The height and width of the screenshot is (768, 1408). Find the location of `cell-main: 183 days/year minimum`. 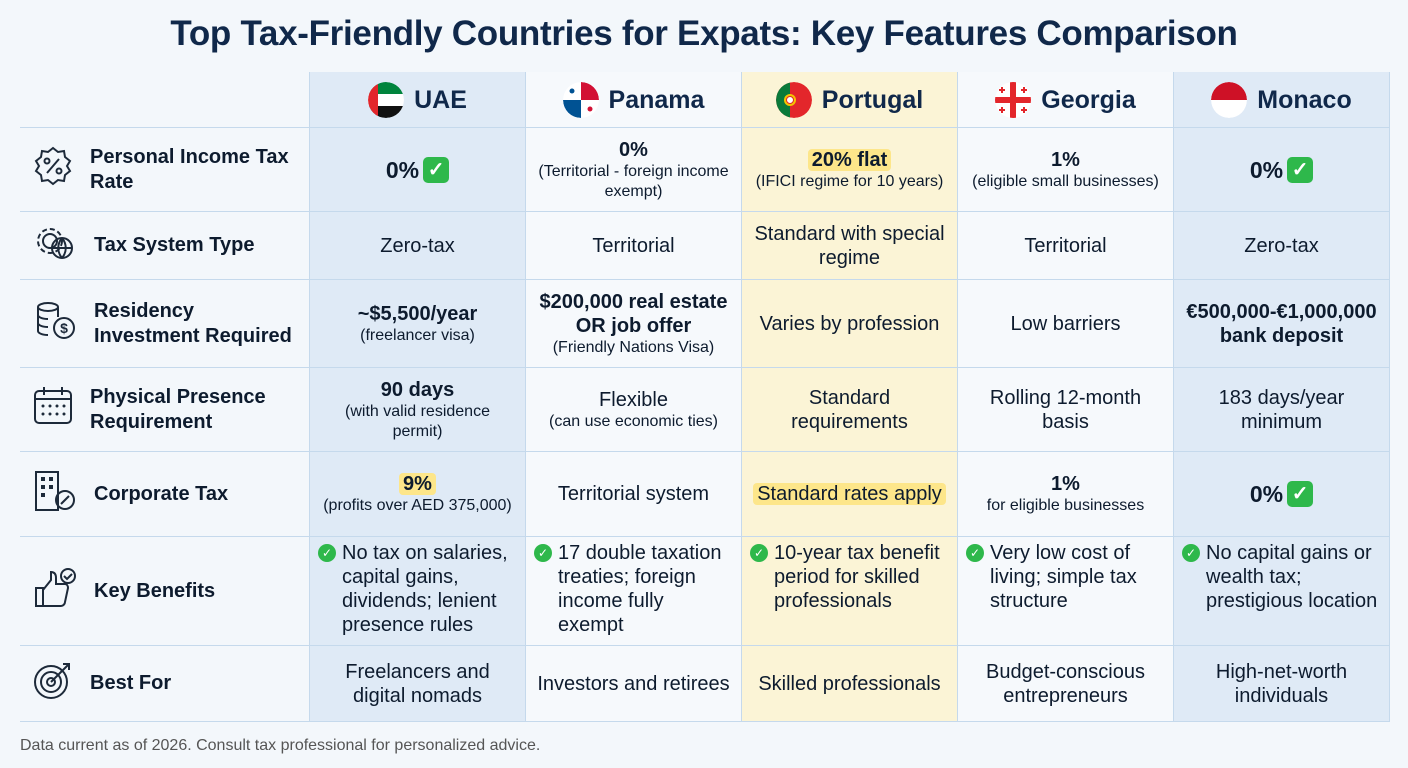

cell-main: 183 days/year minimum is located at coordinates (1281, 410).